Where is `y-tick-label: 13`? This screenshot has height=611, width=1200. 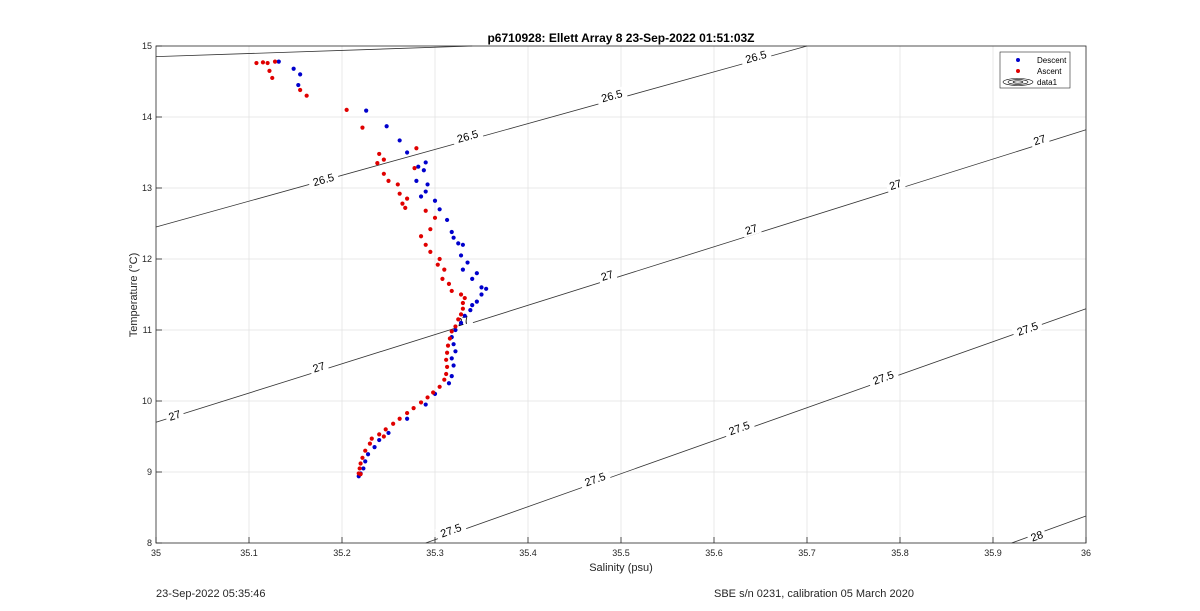 y-tick-label: 13 is located at coordinates (147, 188).